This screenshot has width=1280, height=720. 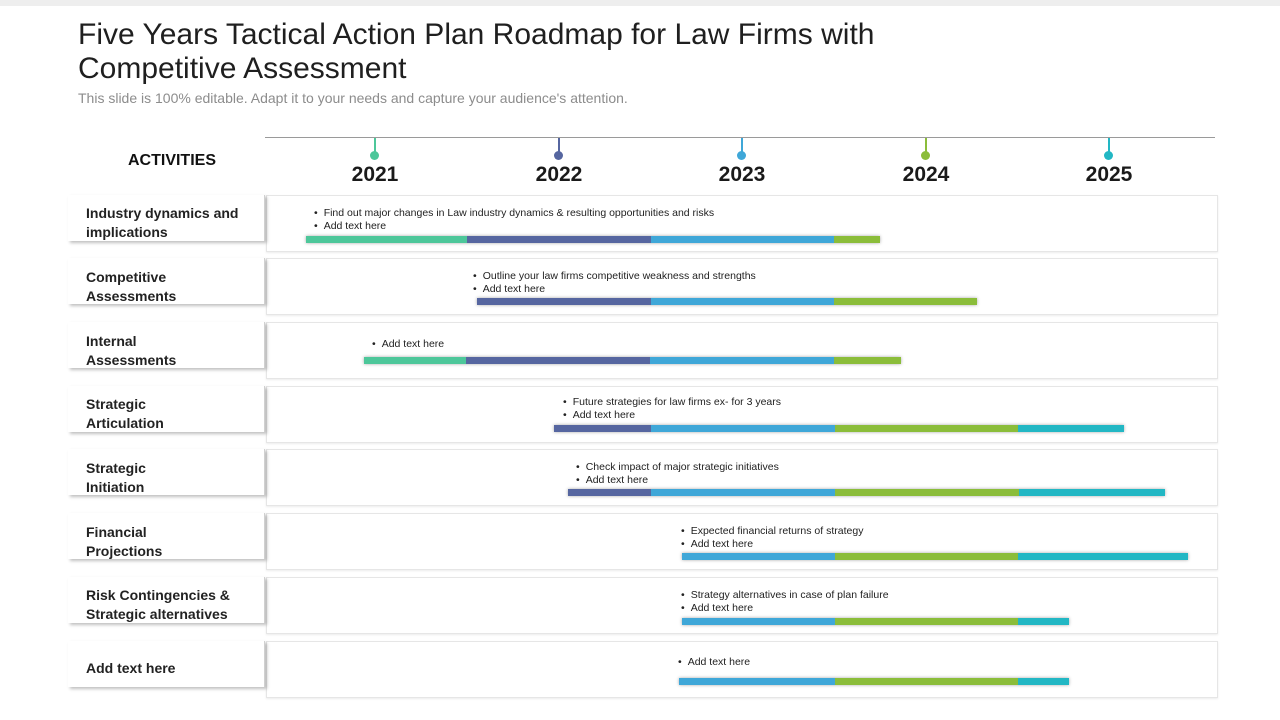 What do you see at coordinates (131, 668) in the screenshot?
I see `activity-label-line: Add text here` at bounding box center [131, 668].